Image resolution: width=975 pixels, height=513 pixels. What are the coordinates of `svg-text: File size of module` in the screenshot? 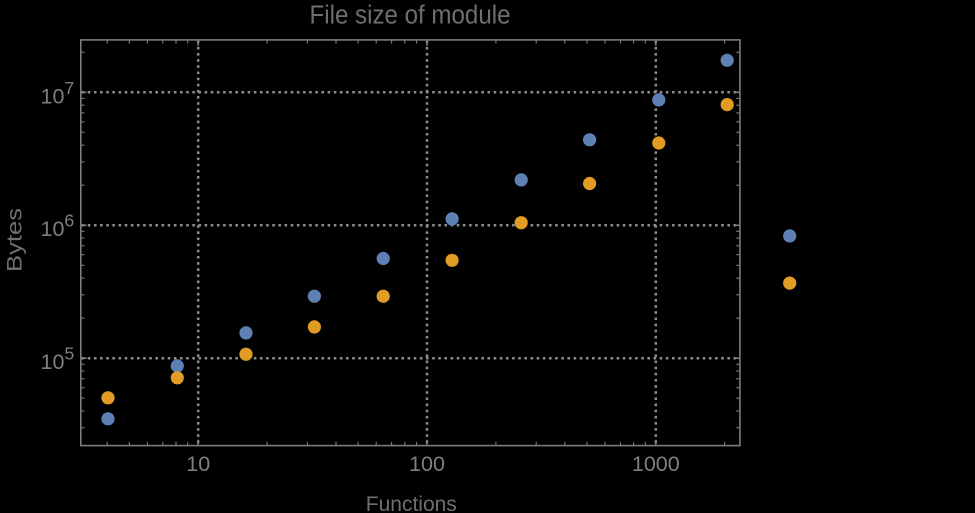 It's located at (410, 16).